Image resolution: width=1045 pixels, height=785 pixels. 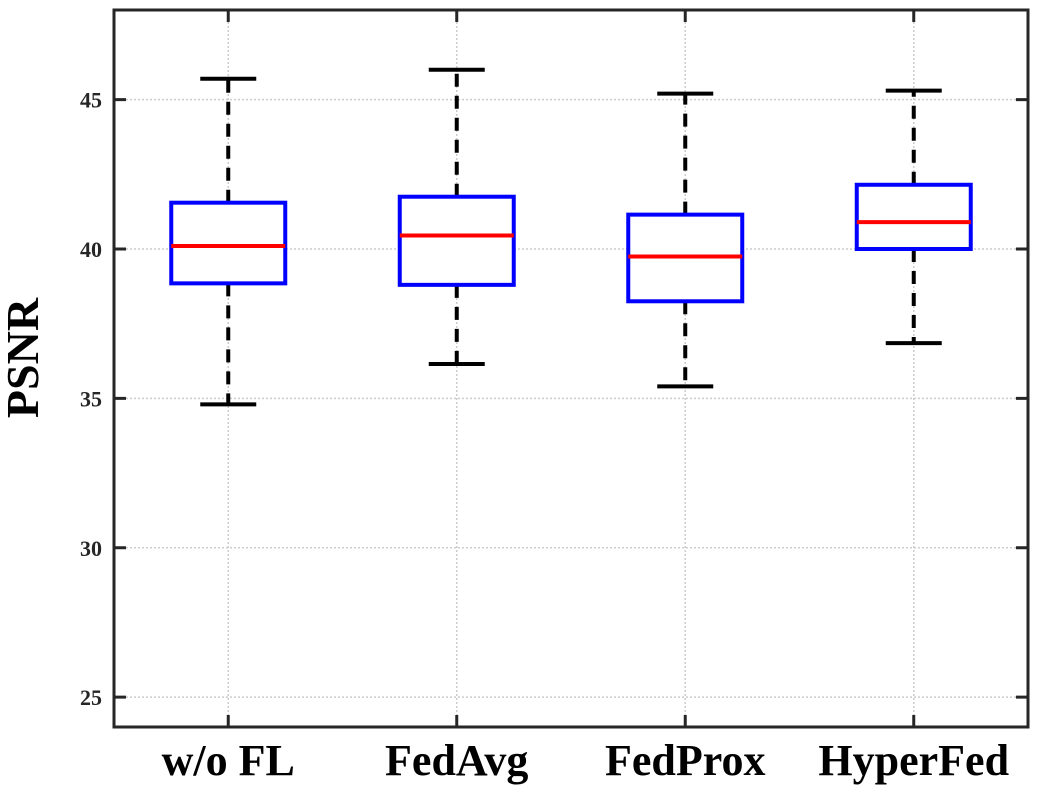 I want to click on y-tick-label: 30, so click(x=91, y=548).